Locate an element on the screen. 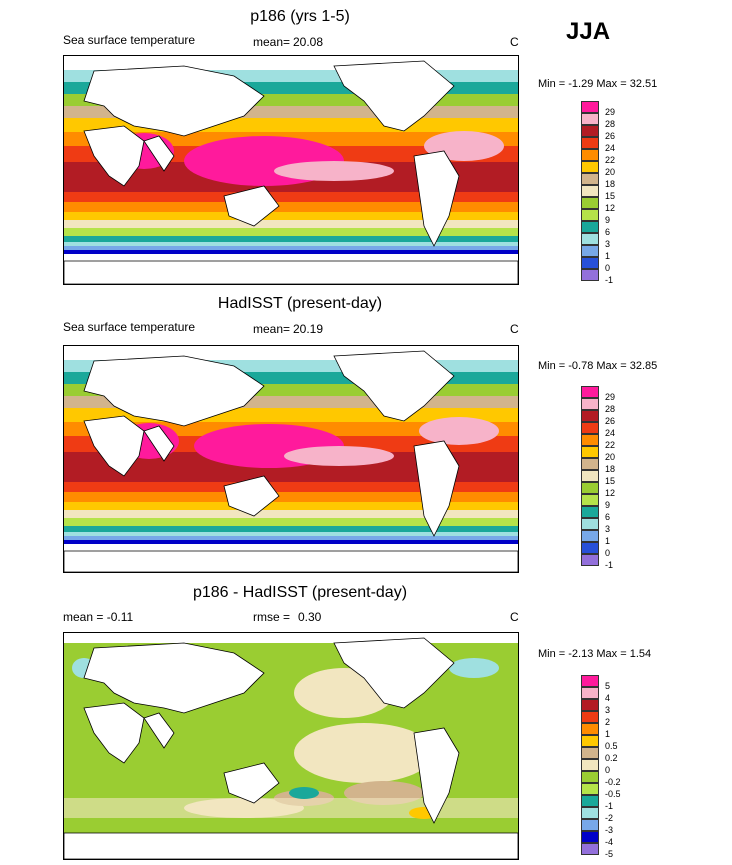  panel-2-legend-label: -1 is located at coordinates (609, 565).